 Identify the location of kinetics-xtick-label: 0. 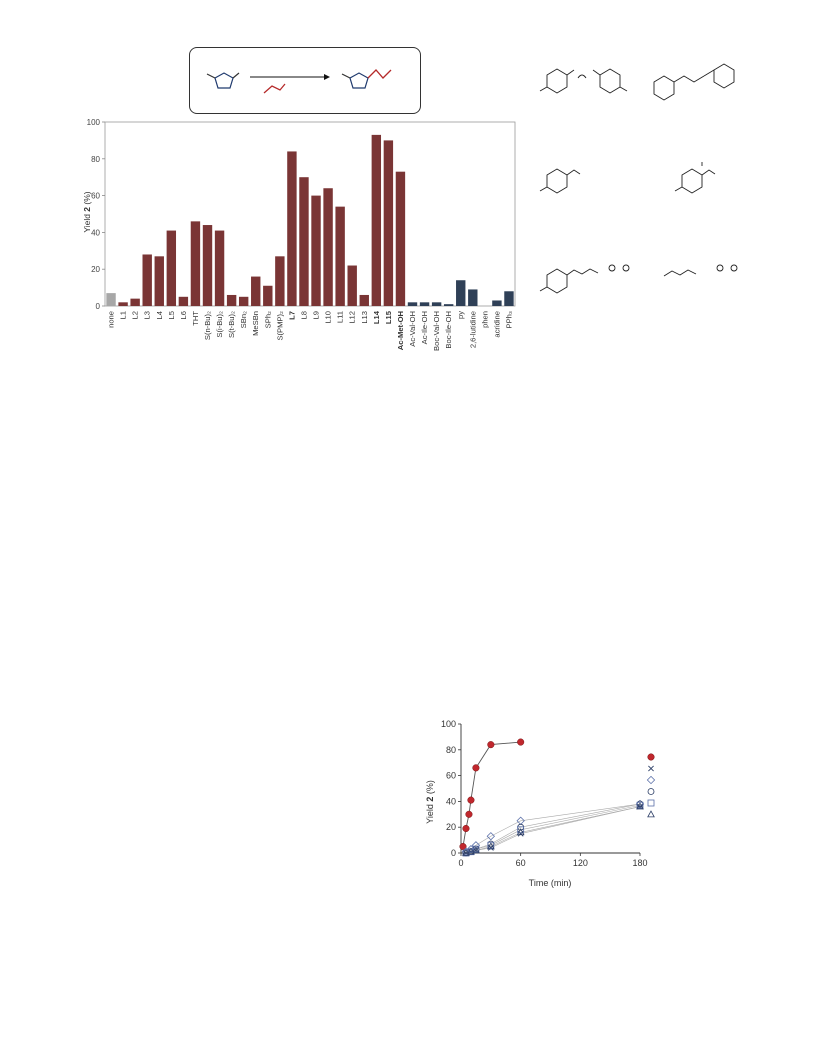
(460, 863).